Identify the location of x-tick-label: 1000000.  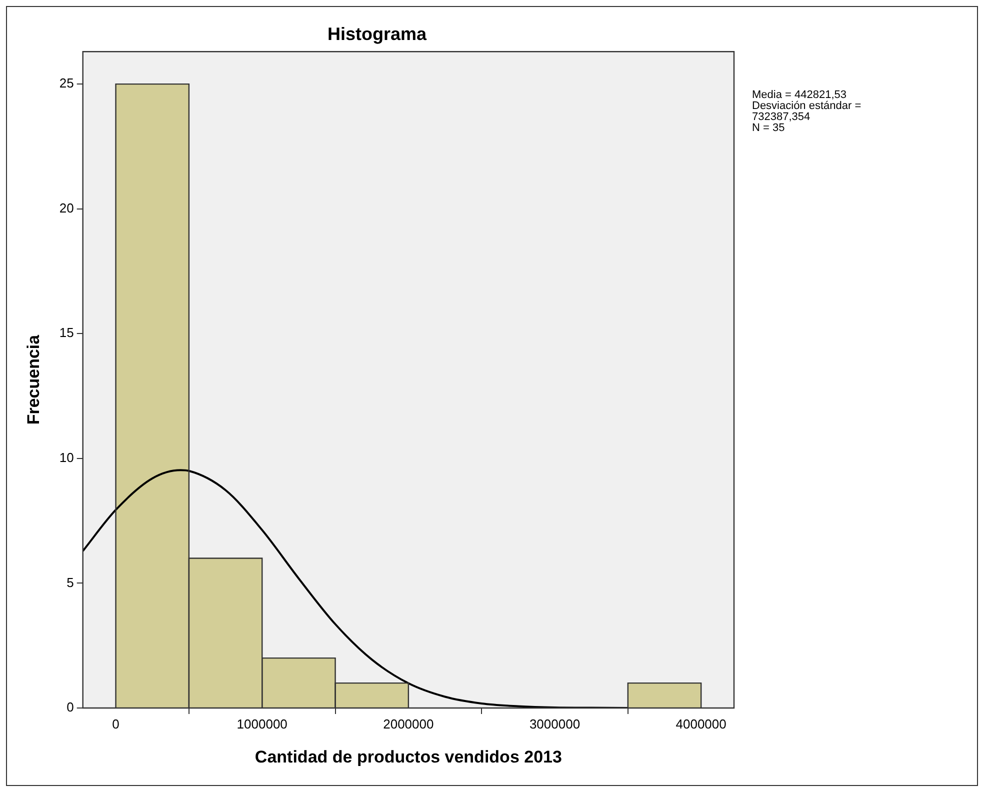
(262, 724).